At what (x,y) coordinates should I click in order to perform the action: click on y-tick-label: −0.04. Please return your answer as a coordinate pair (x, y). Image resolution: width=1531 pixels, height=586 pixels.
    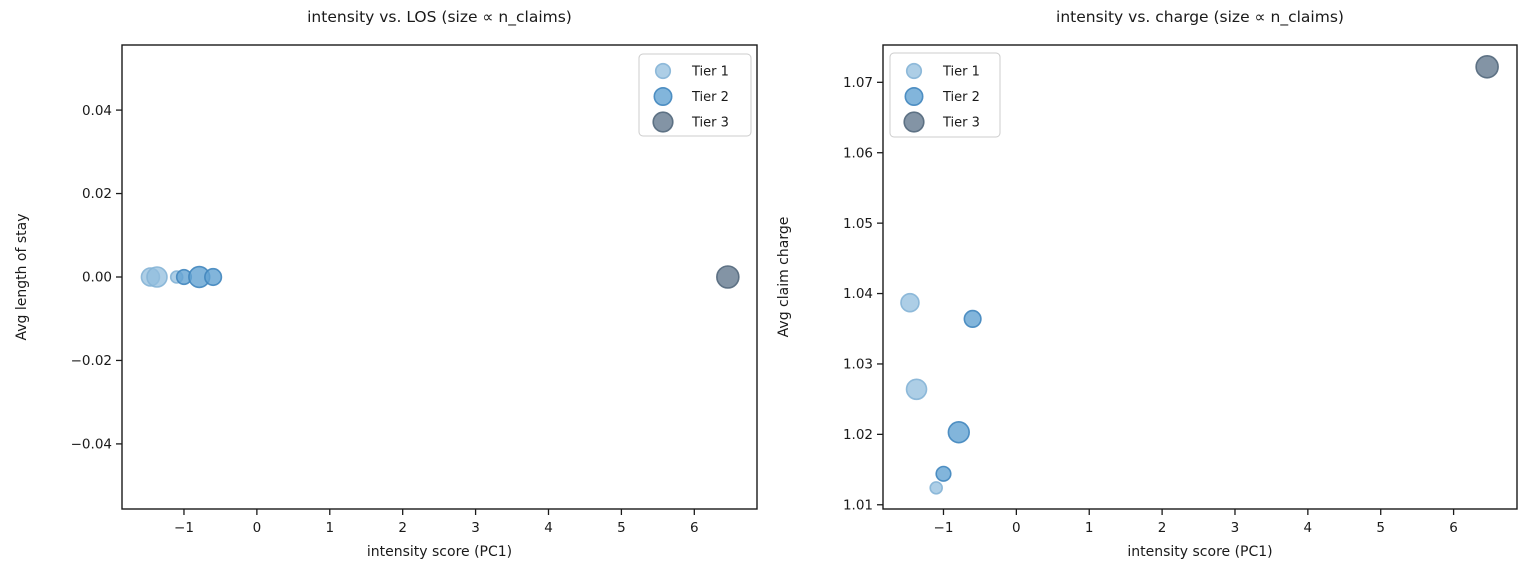
    Looking at the image, I should click on (91, 445).